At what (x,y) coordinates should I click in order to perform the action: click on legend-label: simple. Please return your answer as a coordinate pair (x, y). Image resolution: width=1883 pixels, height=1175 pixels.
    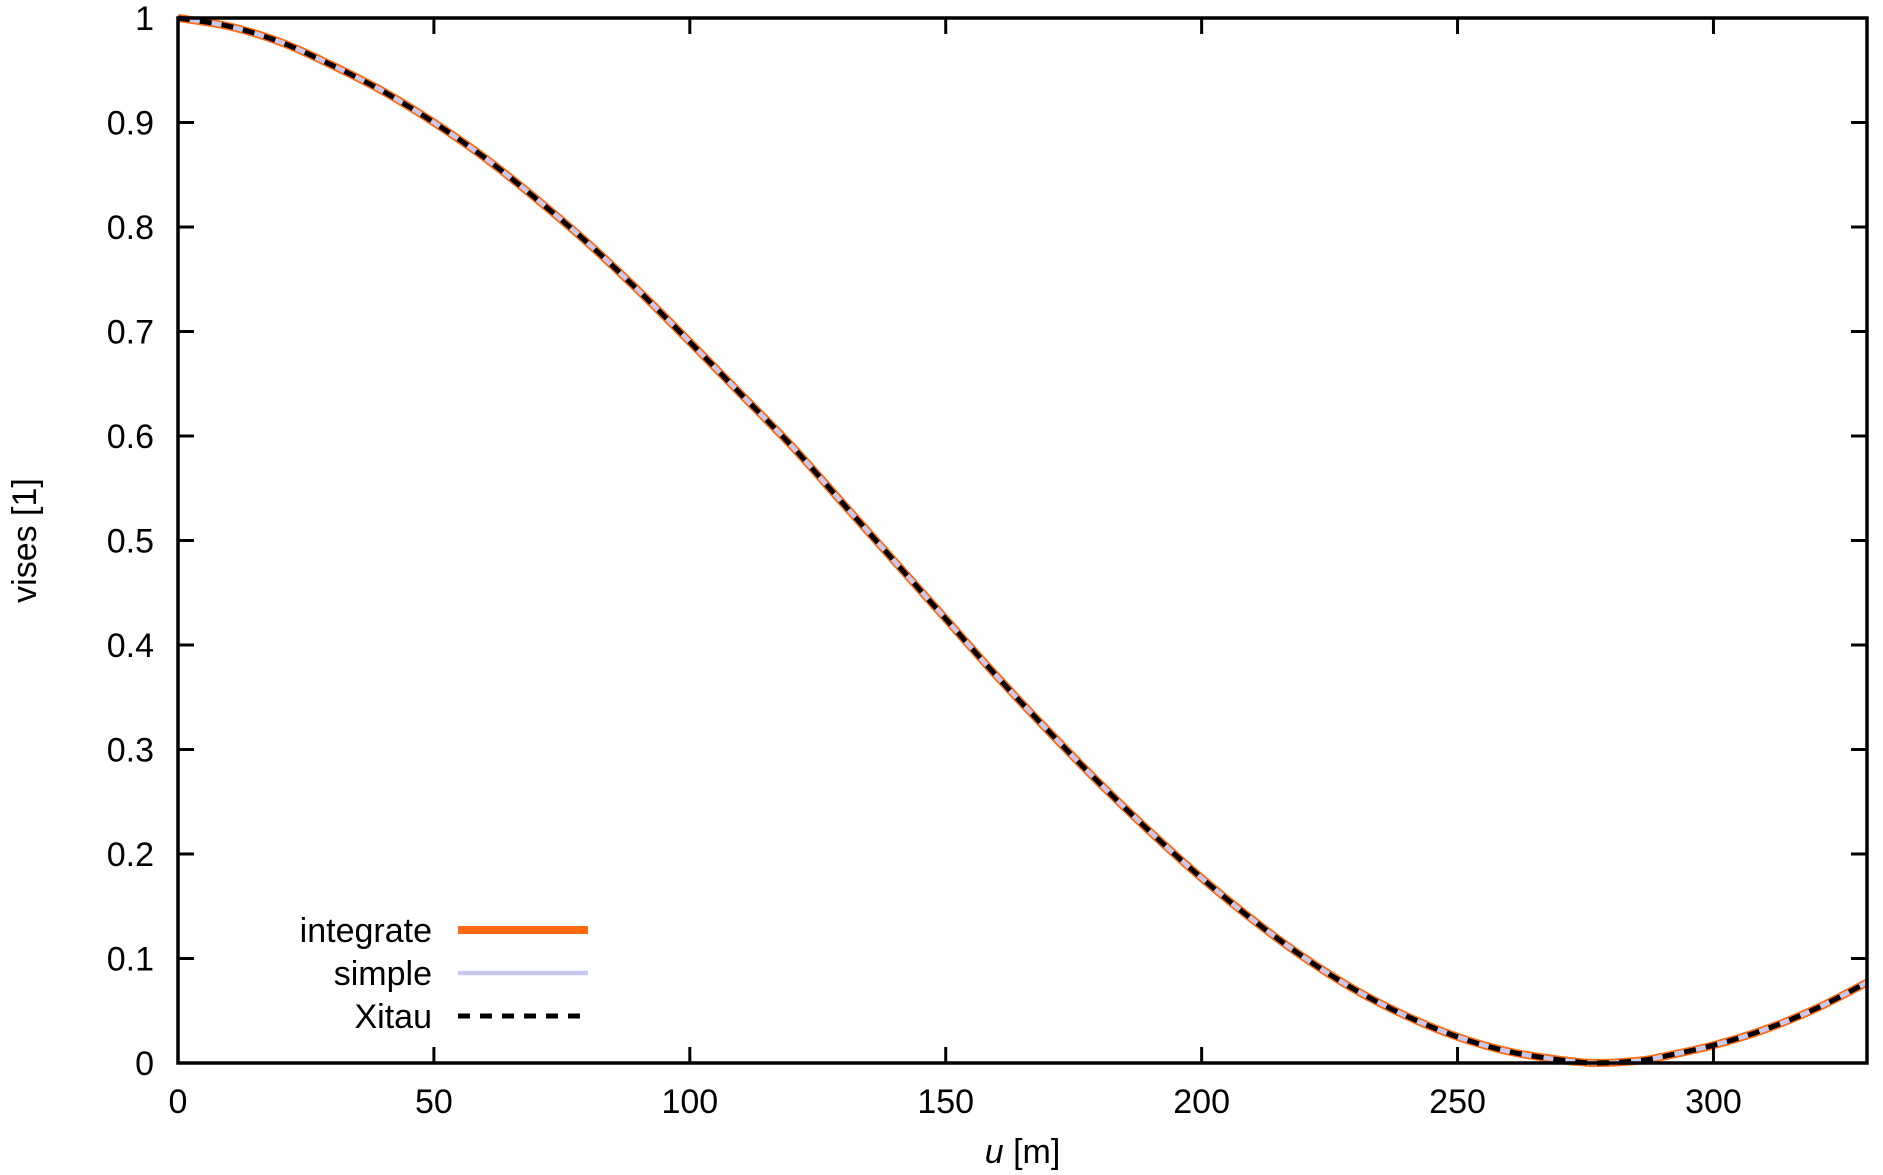
    Looking at the image, I should click on (383, 974).